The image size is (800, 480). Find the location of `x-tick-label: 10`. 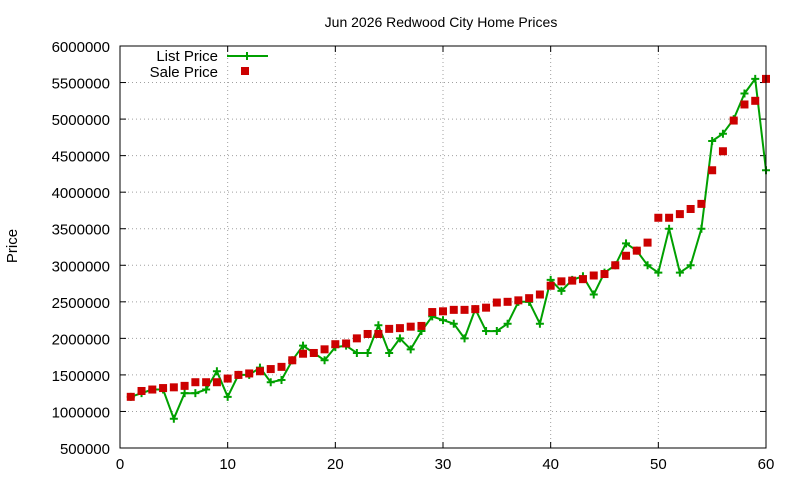

x-tick-label: 10 is located at coordinates (227, 464).